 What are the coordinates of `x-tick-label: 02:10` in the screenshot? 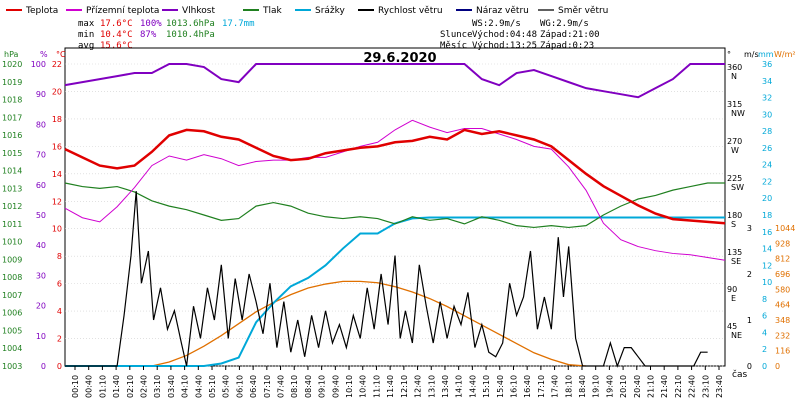 It's located at (130, 386).